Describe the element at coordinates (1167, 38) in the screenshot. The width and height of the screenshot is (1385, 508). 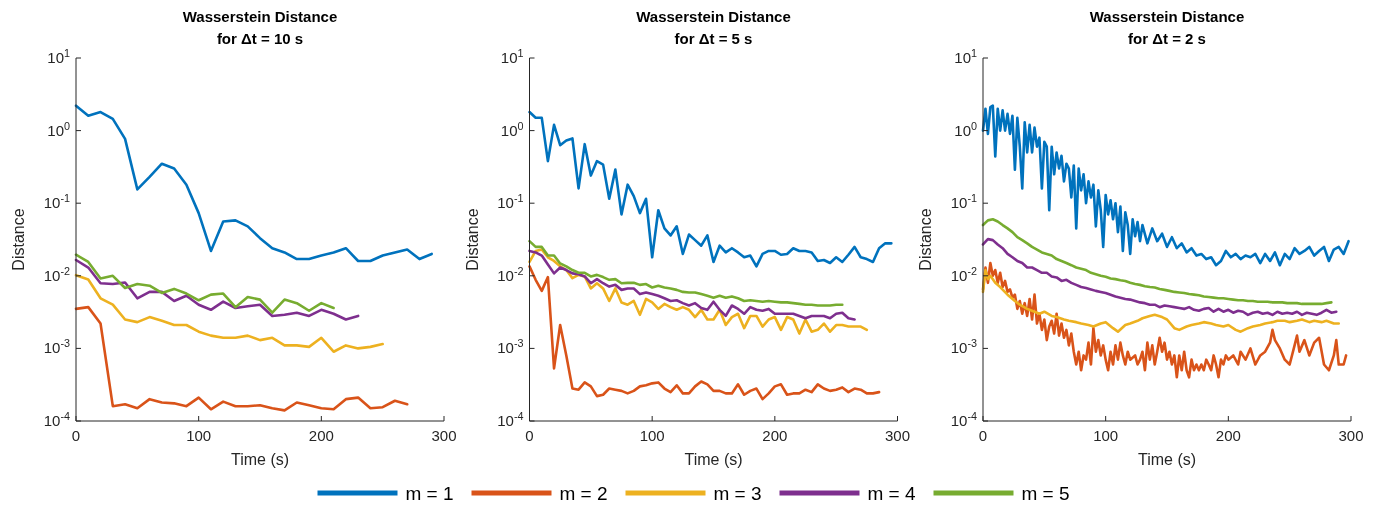
I see `chart-subtitle: for Δt = 2 s` at that location.